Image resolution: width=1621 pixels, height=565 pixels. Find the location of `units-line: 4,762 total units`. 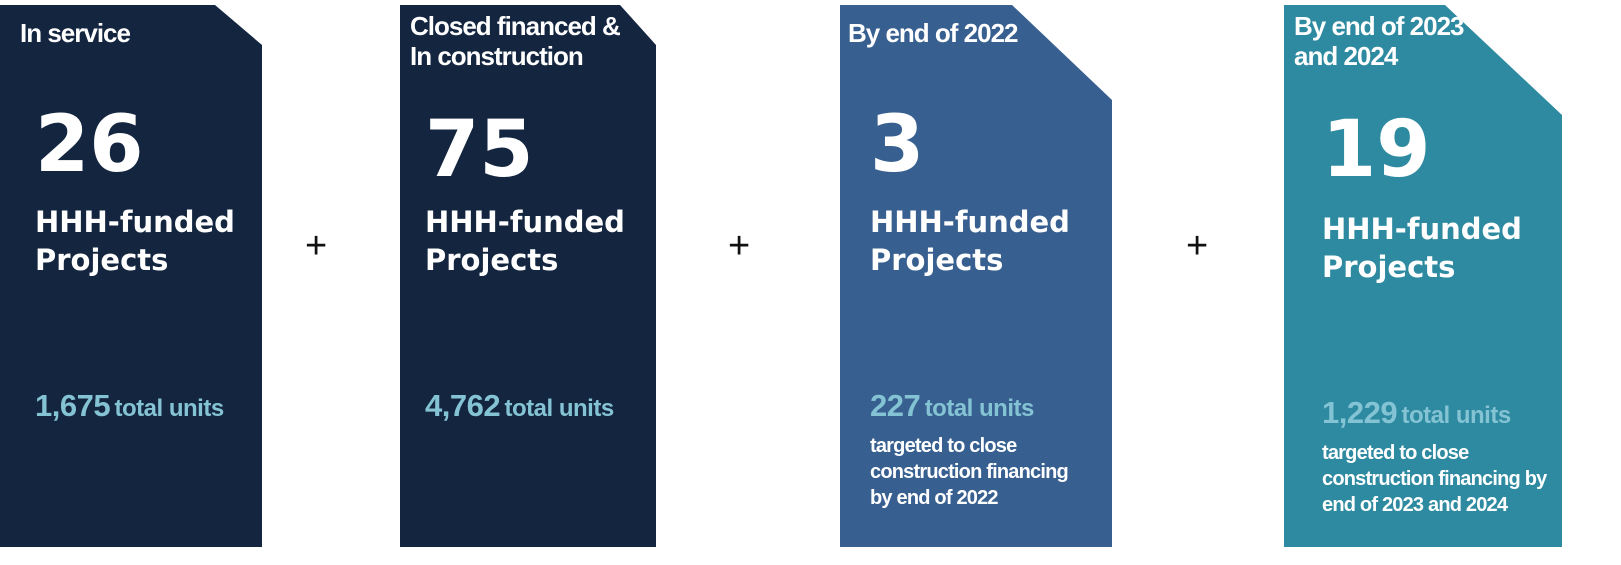

units-line: 4,762 total units is located at coordinates (519, 406).